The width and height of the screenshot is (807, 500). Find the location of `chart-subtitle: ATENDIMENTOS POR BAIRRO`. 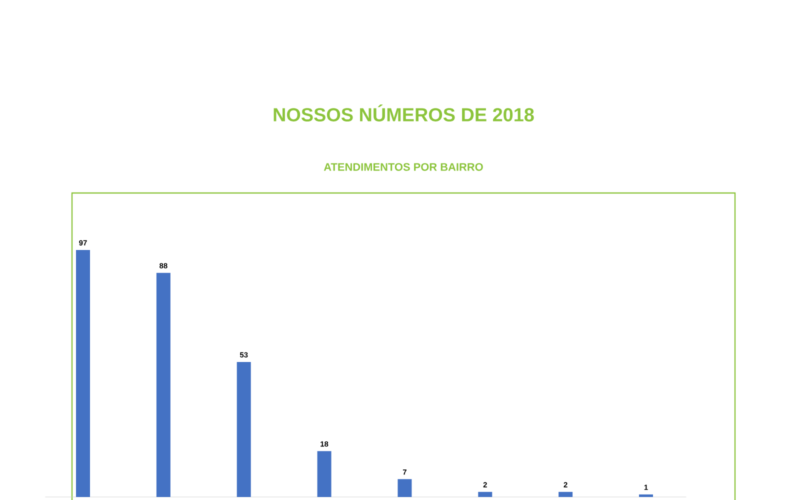

chart-subtitle: ATENDIMENTOS POR BAIRRO is located at coordinates (403, 167).